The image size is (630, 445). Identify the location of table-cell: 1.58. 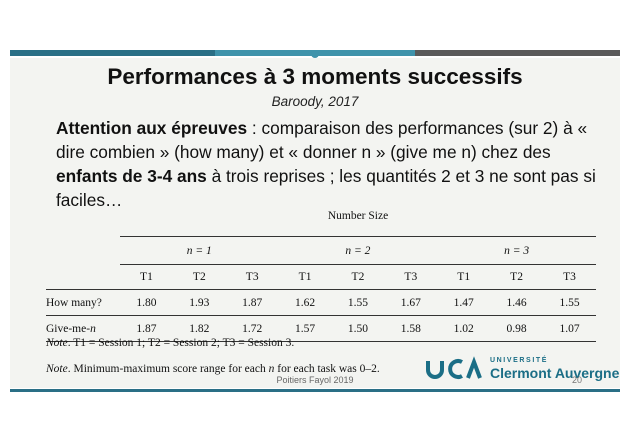
(411, 328).